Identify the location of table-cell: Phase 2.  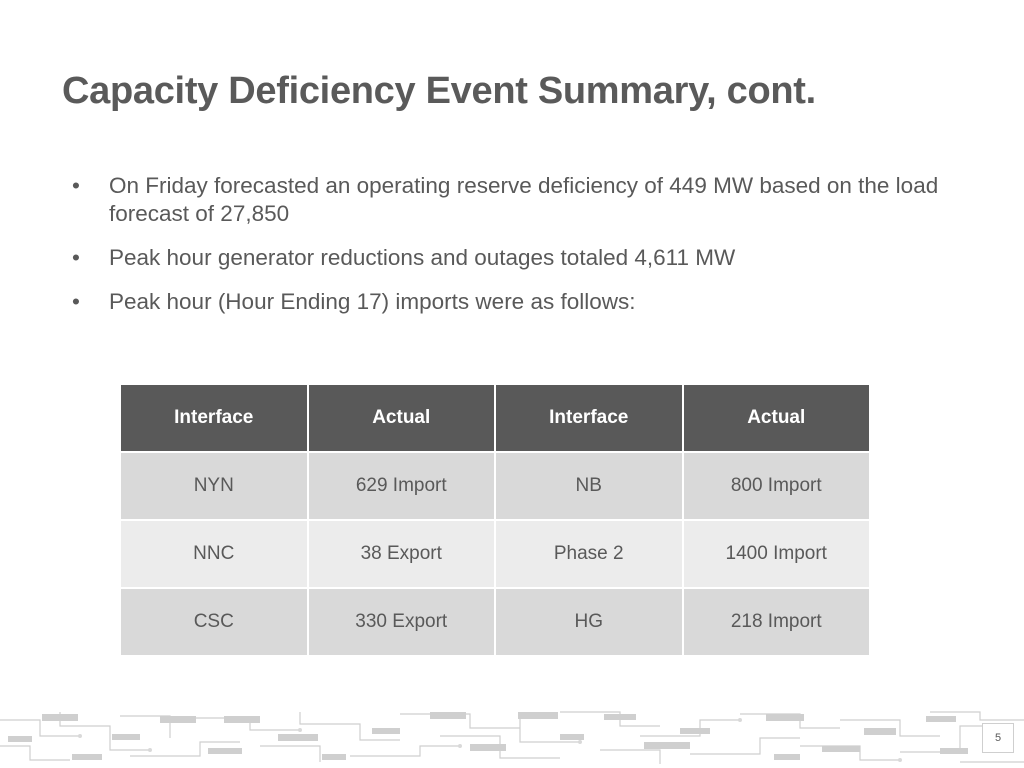
(589, 554).